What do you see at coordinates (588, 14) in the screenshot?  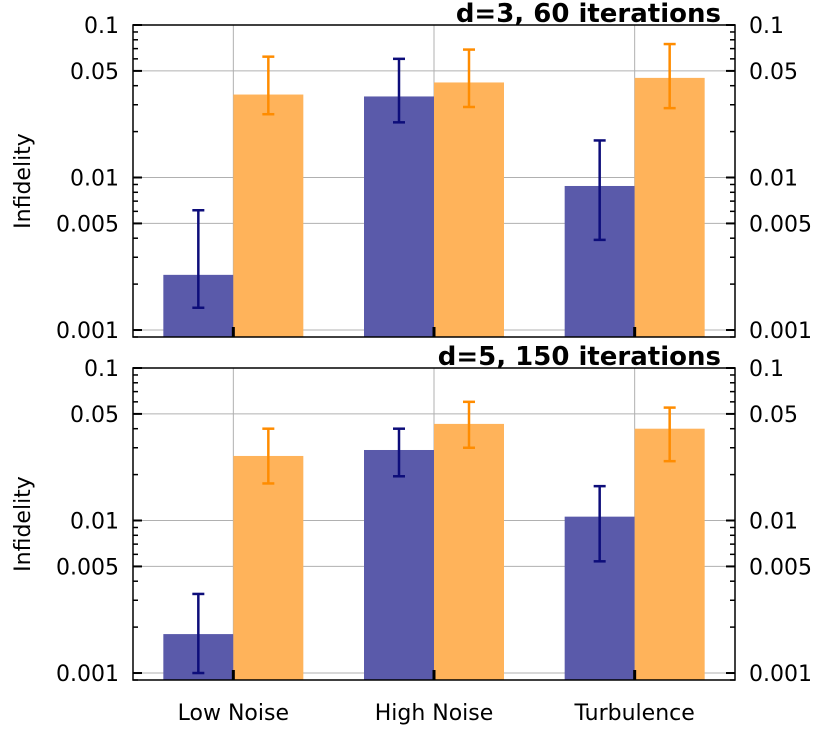 I see `panel-title: d=3, 60 iterations` at bounding box center [588, 14].